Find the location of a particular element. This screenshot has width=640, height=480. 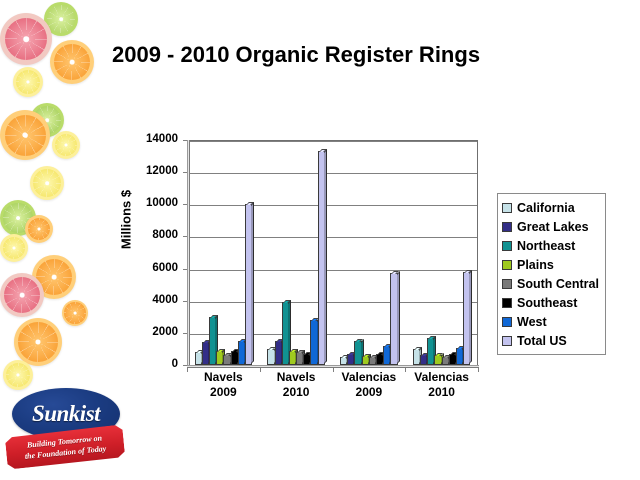

legend-item-northeast: Northeast is located at coordinates (550, 245).